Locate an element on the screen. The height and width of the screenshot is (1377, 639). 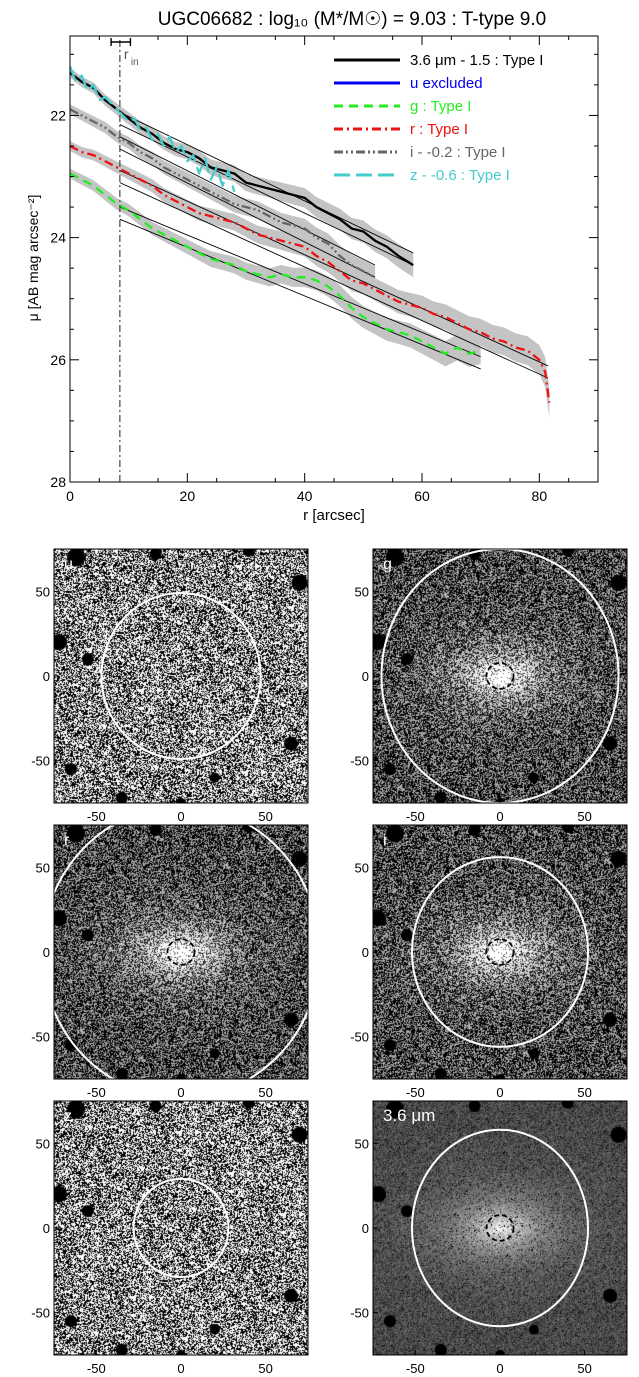
legend-label: g : Type I is located at coordinates (440, 106).